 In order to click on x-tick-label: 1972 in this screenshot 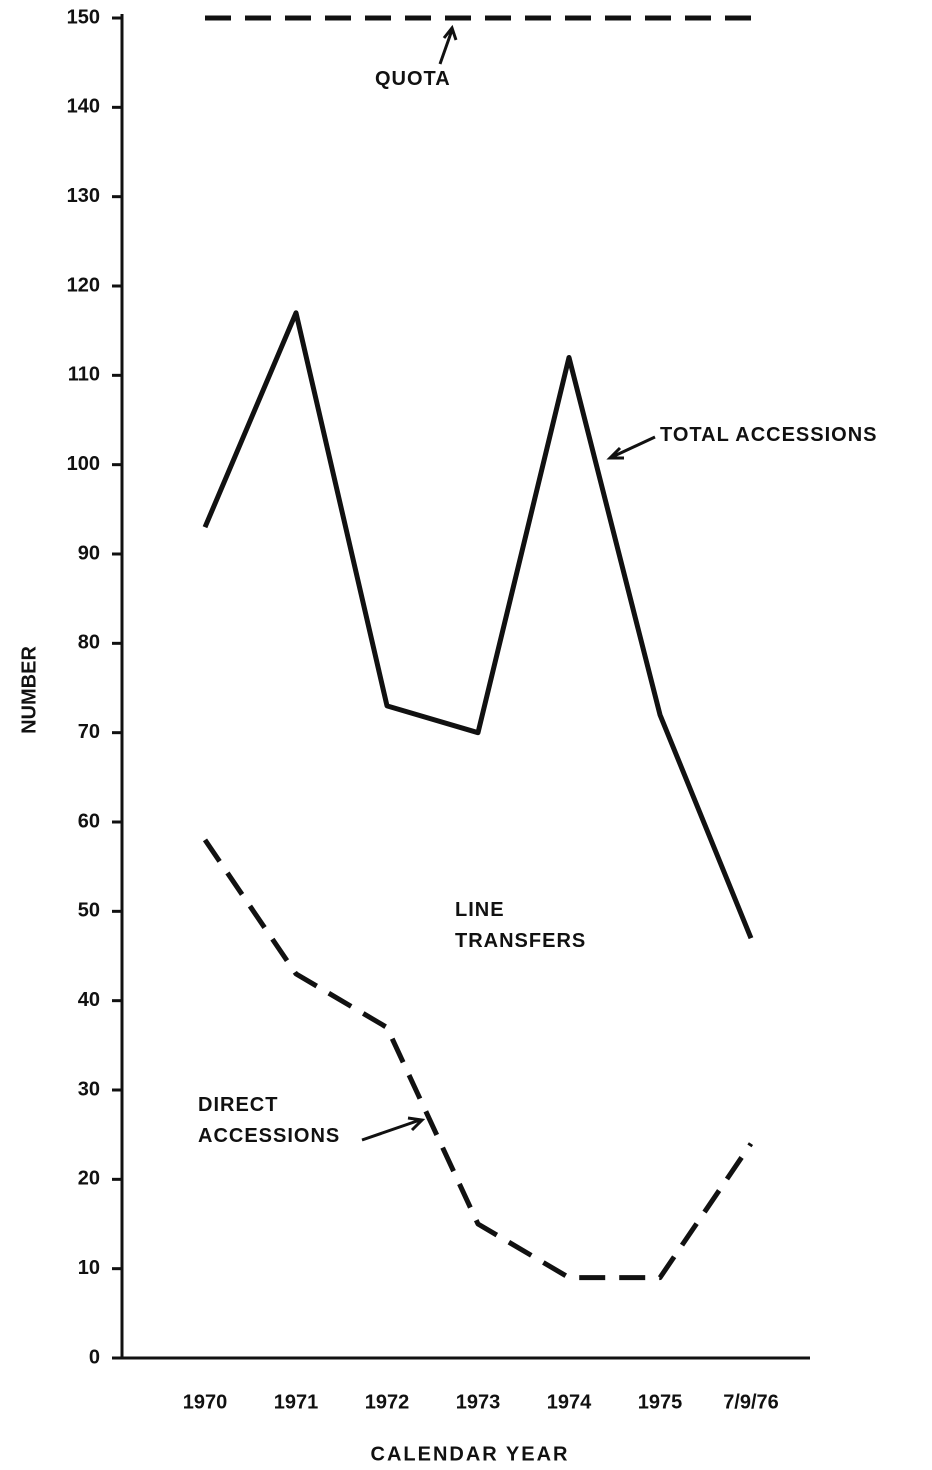, I will do `click(387, 1402)`.